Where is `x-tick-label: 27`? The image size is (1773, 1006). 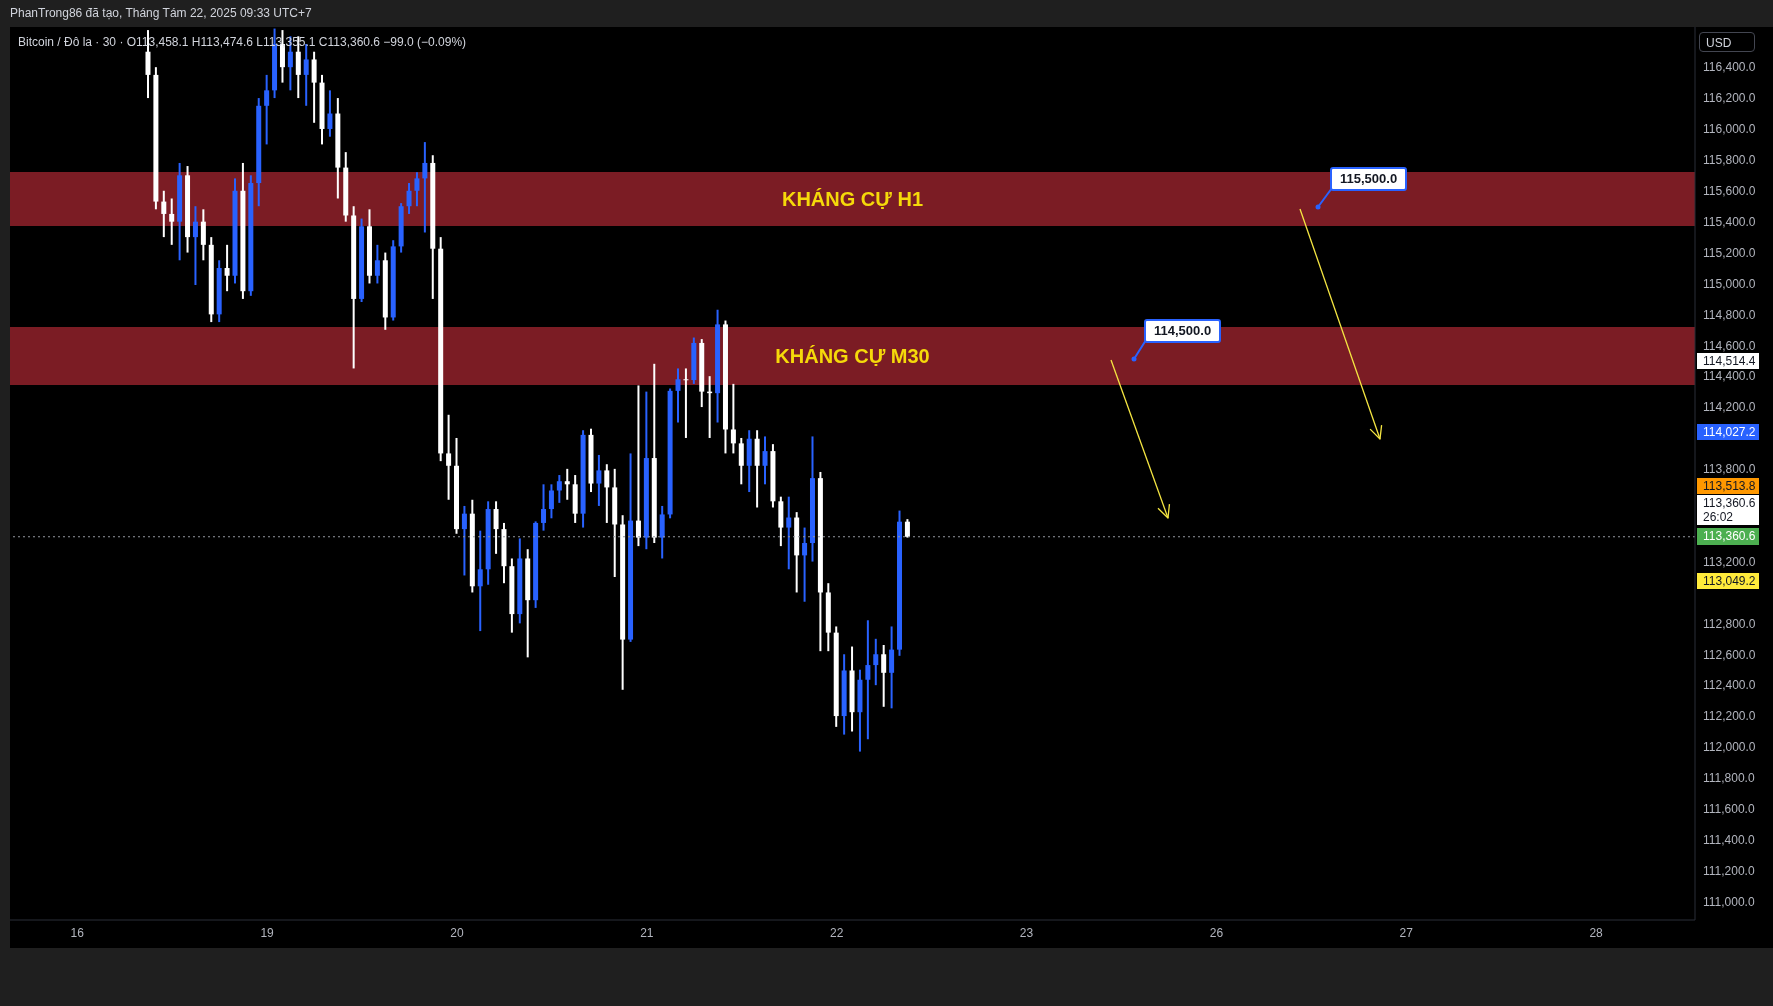
x-tick-label: 27 is located at coordinates (1406, 932).